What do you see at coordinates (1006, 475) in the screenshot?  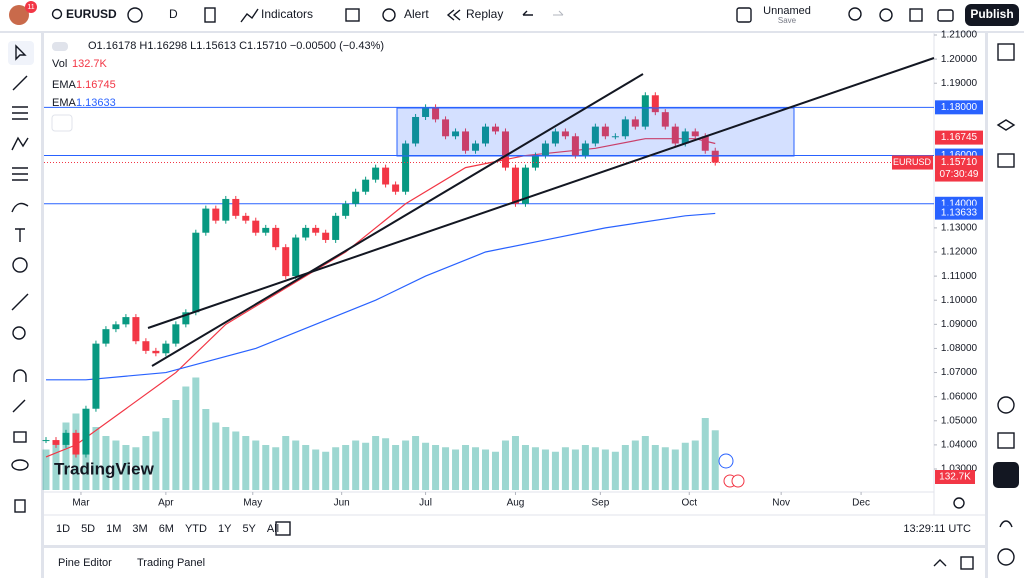 I see `apps` at bounding box center [1006, 475].